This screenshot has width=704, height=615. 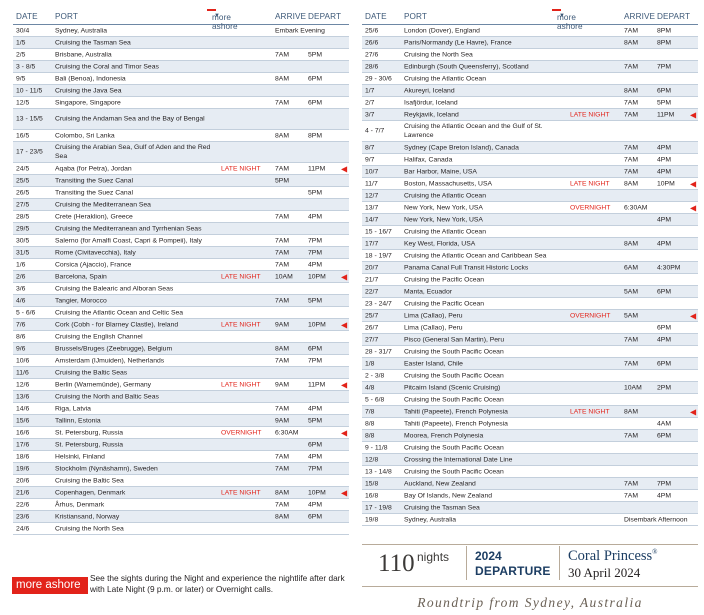 I want to click on ship-name-text: Coral Princess, so click(x=610, y=556).